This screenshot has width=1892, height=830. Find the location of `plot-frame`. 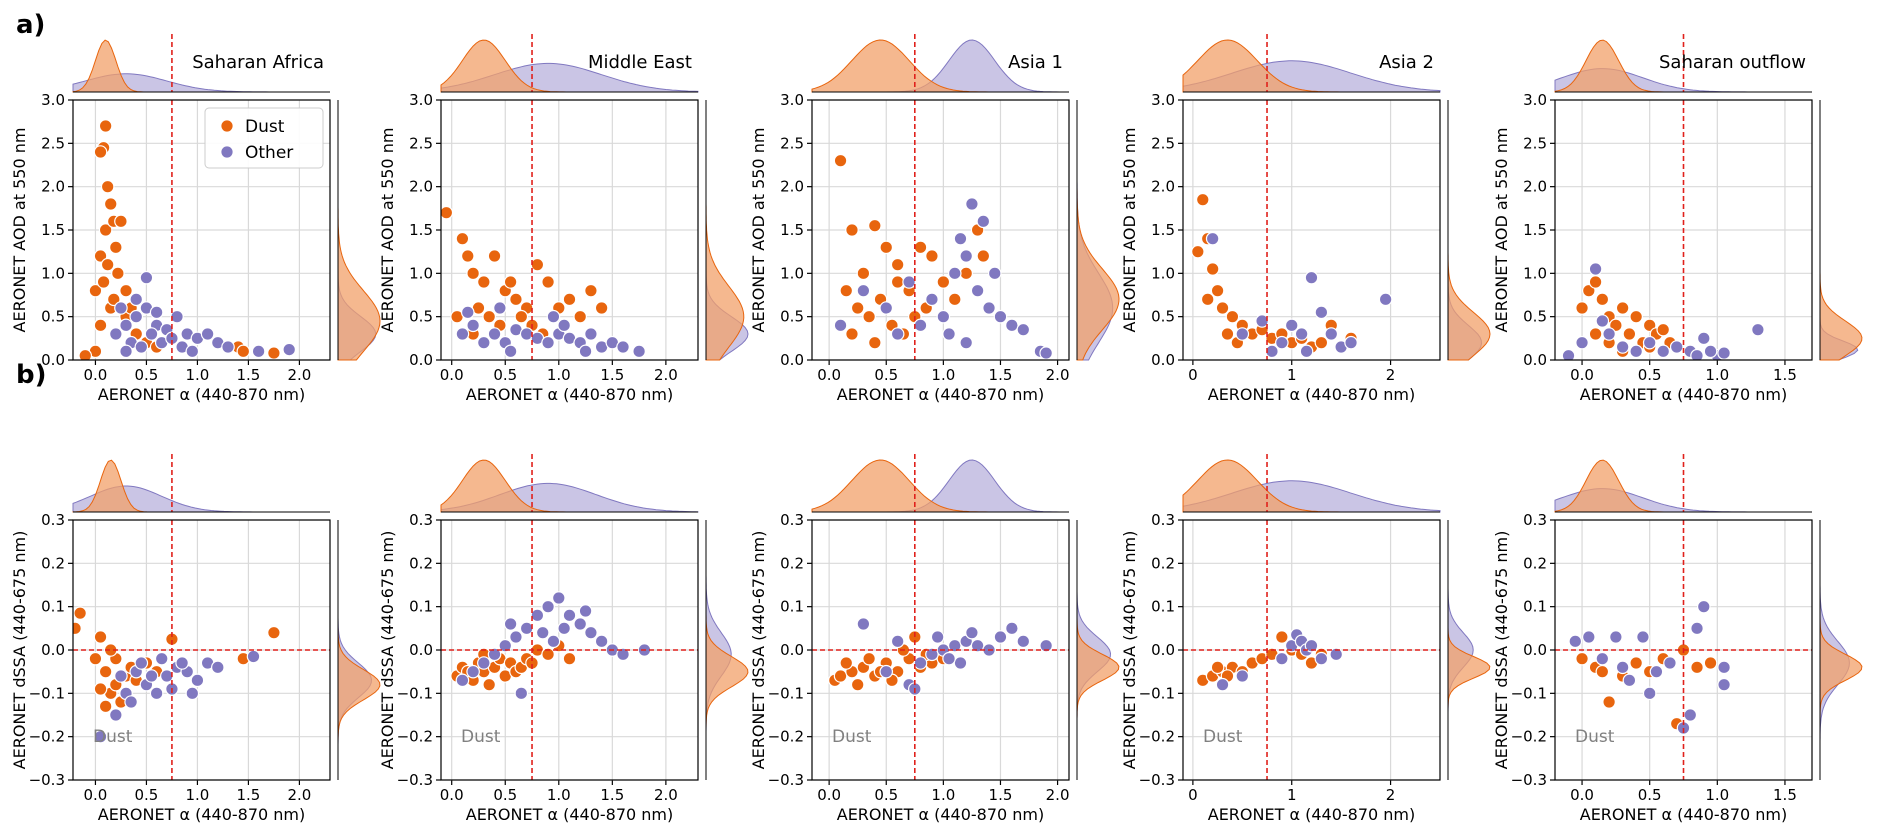

plot-frame is located at coordinates (1683, 650).